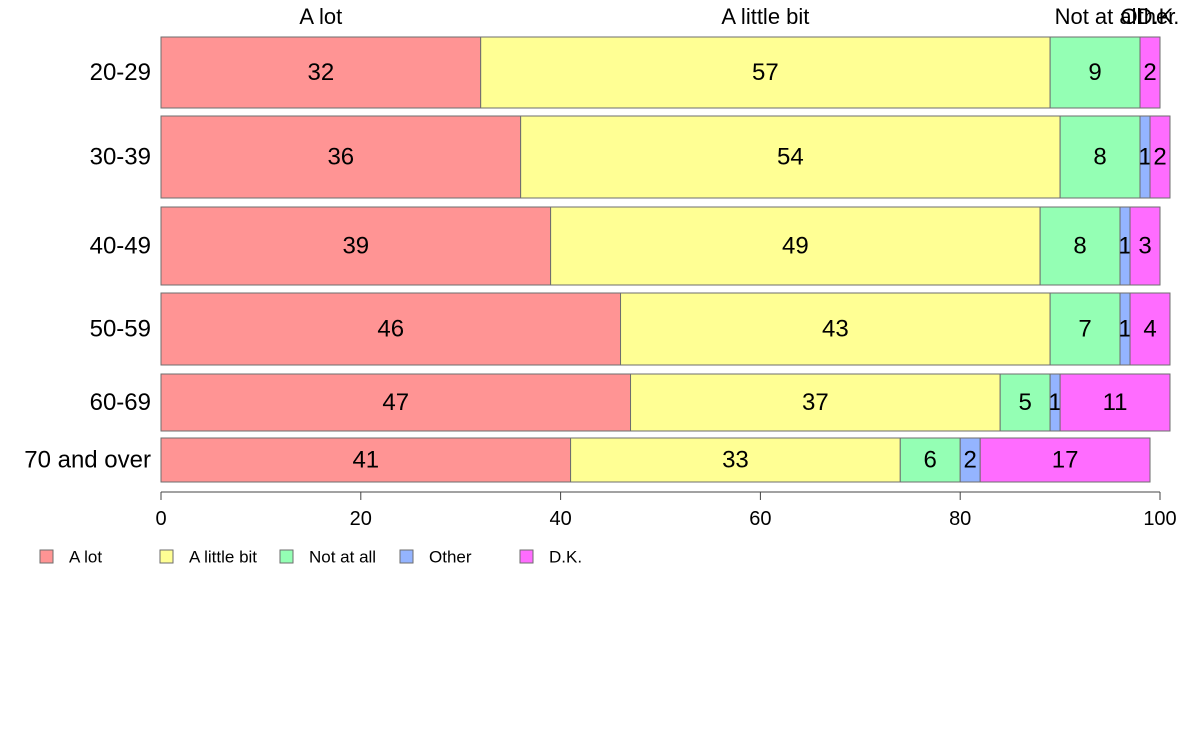  What do you see at coordinates (1124, 246) in the screenshot?
I see `data-label-40-49-other: 1` at bounding box center [1124, 246].